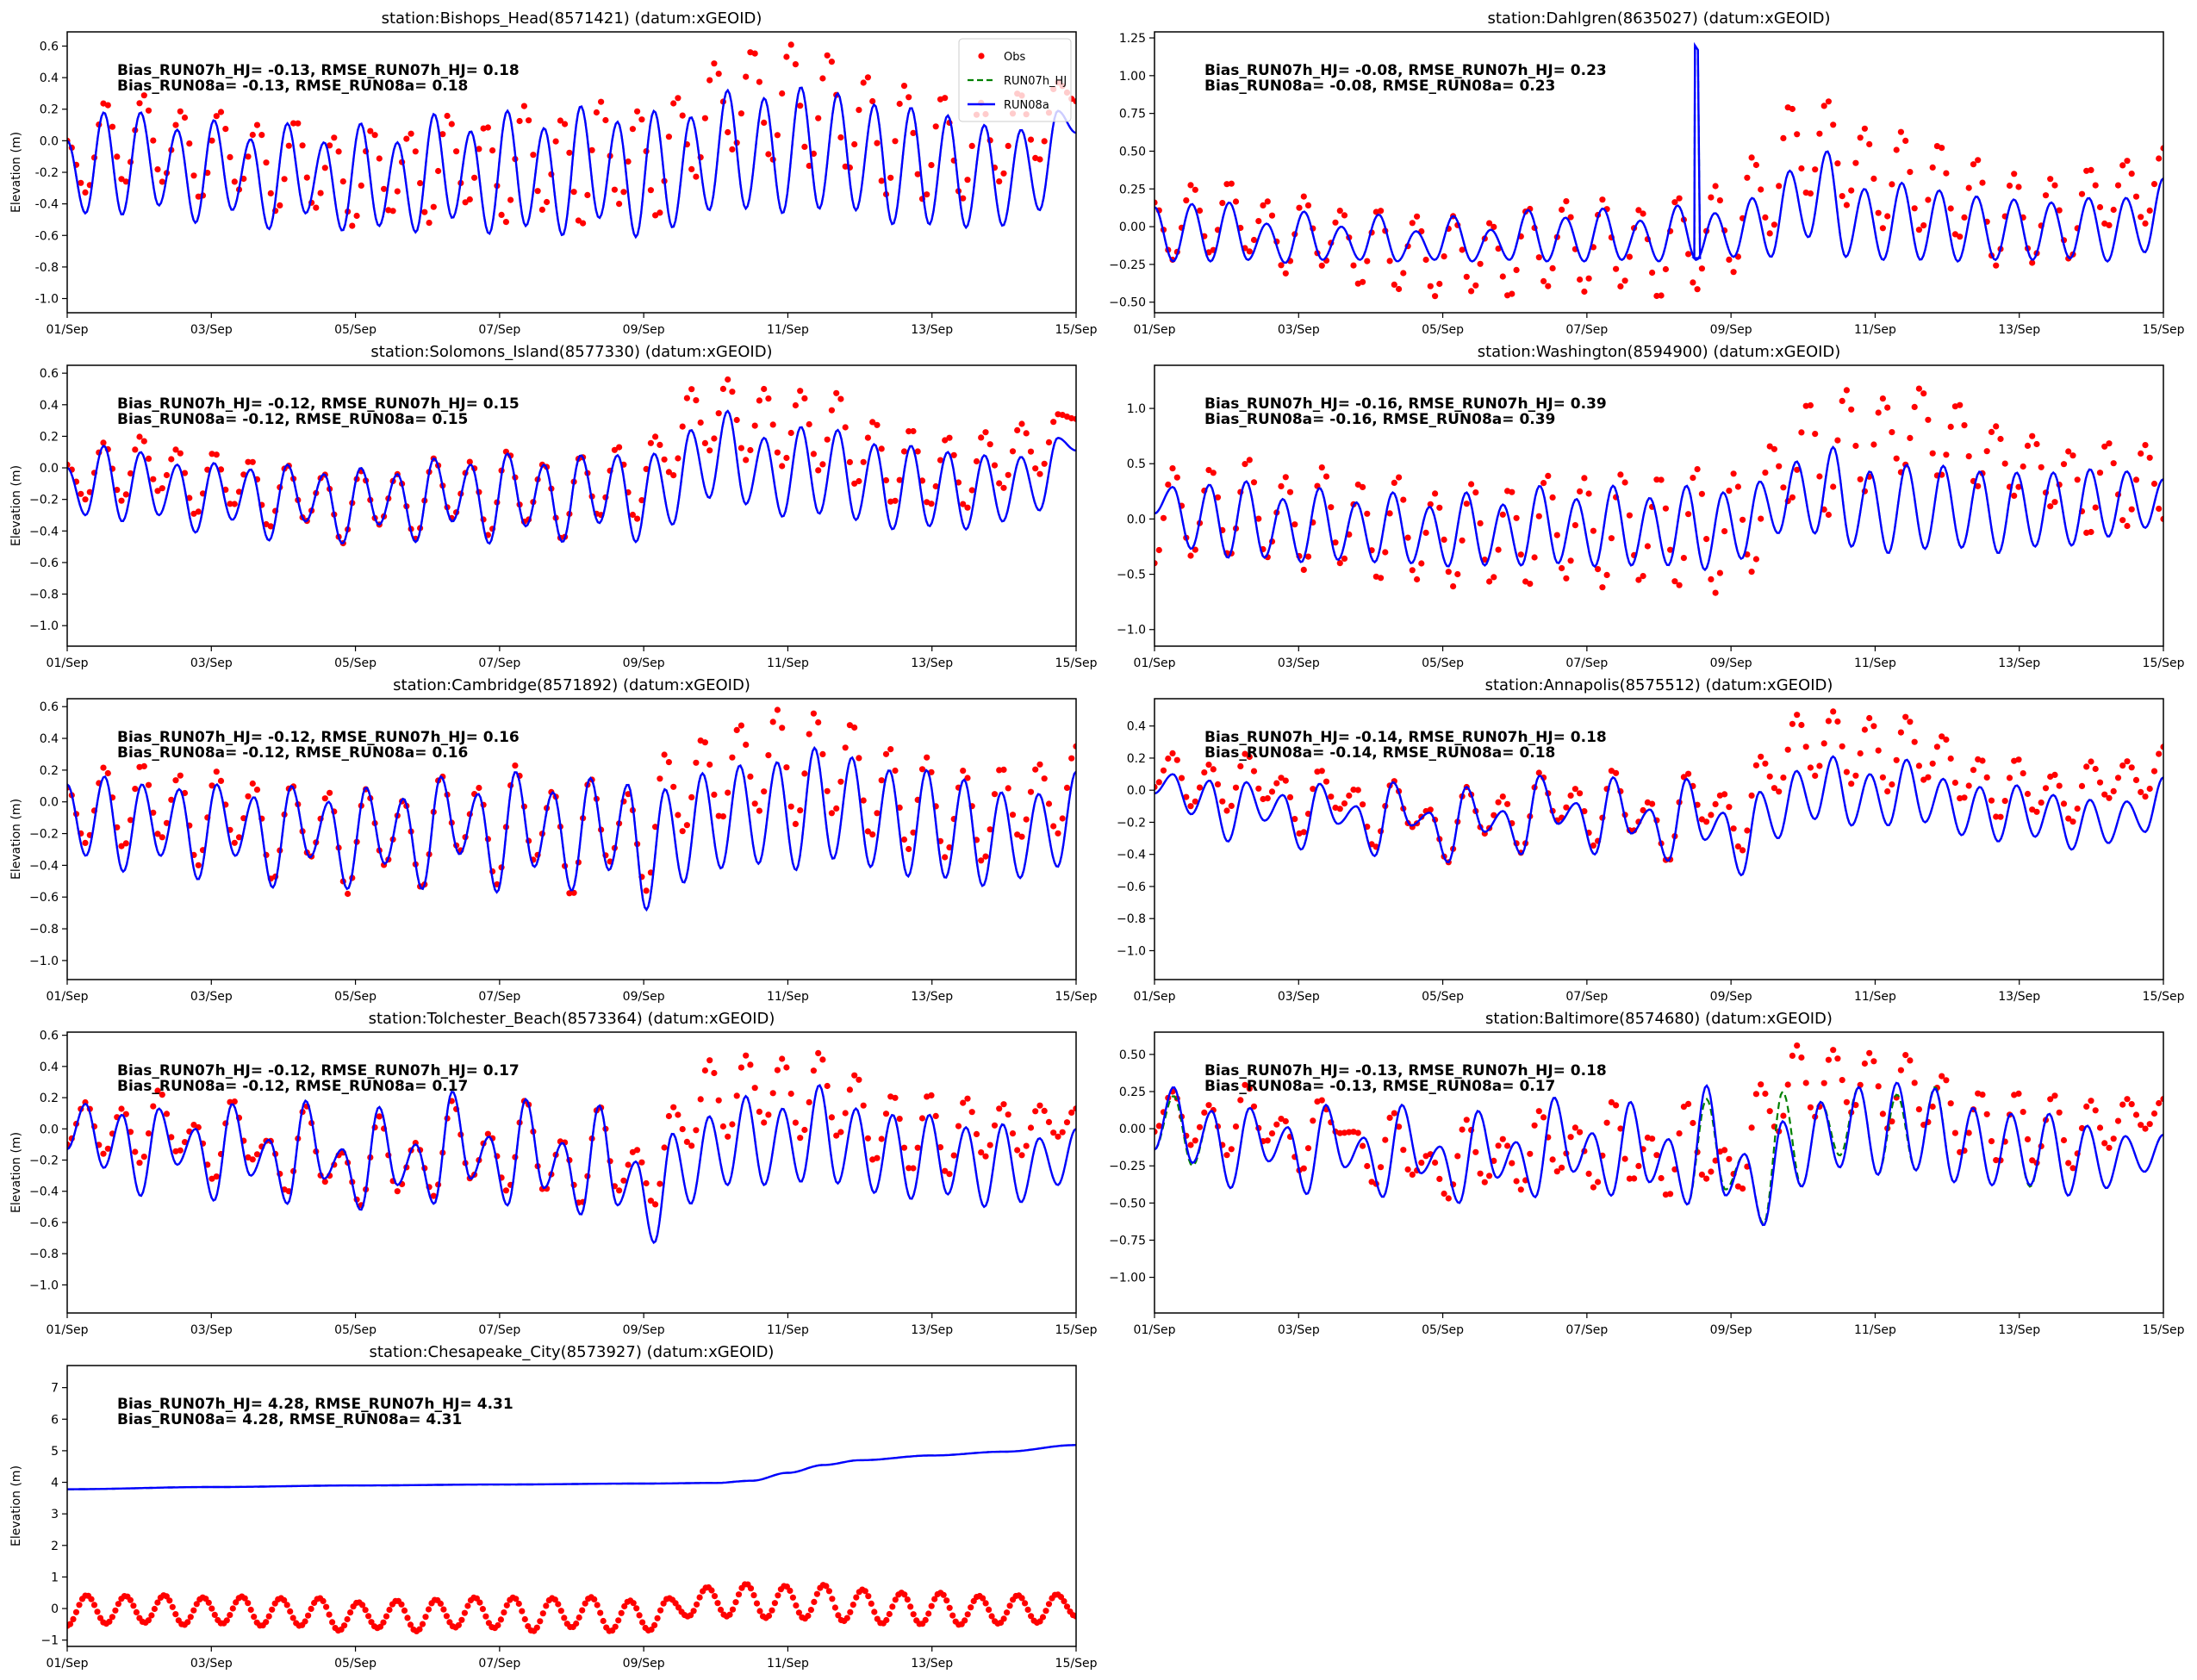 Image resolution: width=2197 pixels, height=1680 pixels. What do you see at coordinates (2019, 330) in the screenshot?
I see `x-tick-label: 13/Sep` at bounding box center [2019, 330].